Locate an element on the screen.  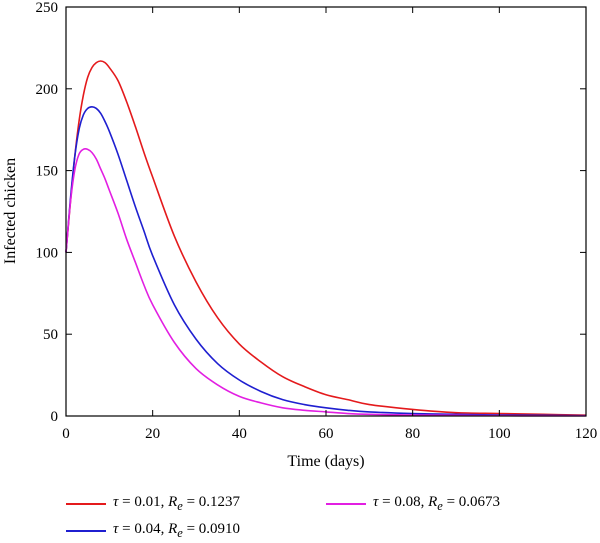
x-tick-label-120: 120 is located at coordinates (586, 434).